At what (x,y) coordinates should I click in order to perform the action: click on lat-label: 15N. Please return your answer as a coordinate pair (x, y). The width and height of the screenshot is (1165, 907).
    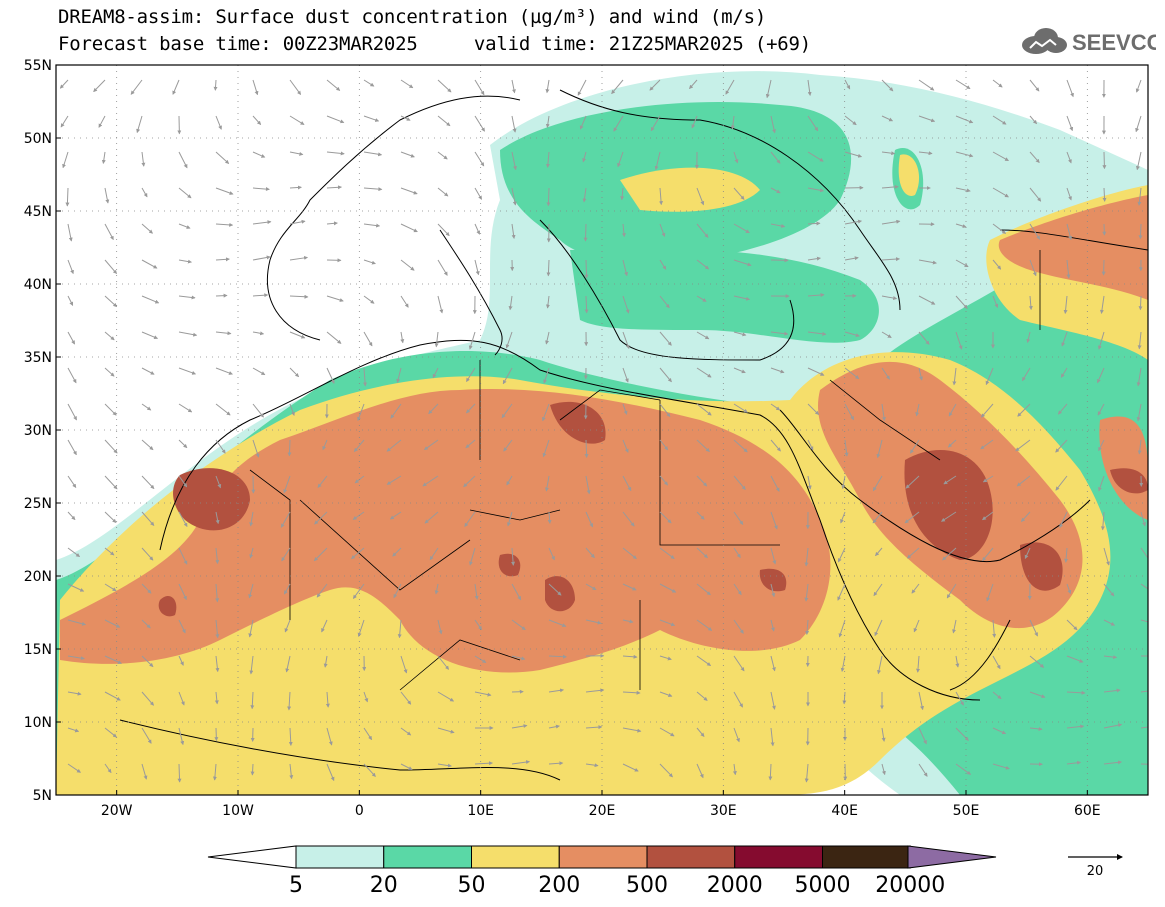
    Looking at the image, I should click on (38, 650).